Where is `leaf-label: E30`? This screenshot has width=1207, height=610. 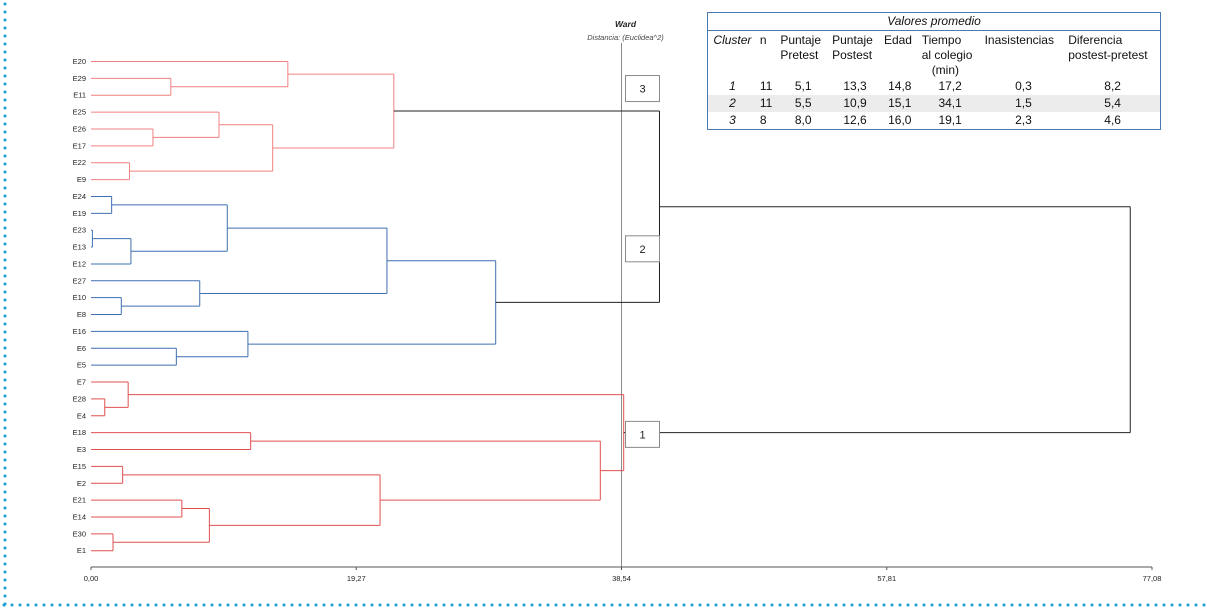 leaf-label: E30 is located at coordinates (79, 533).